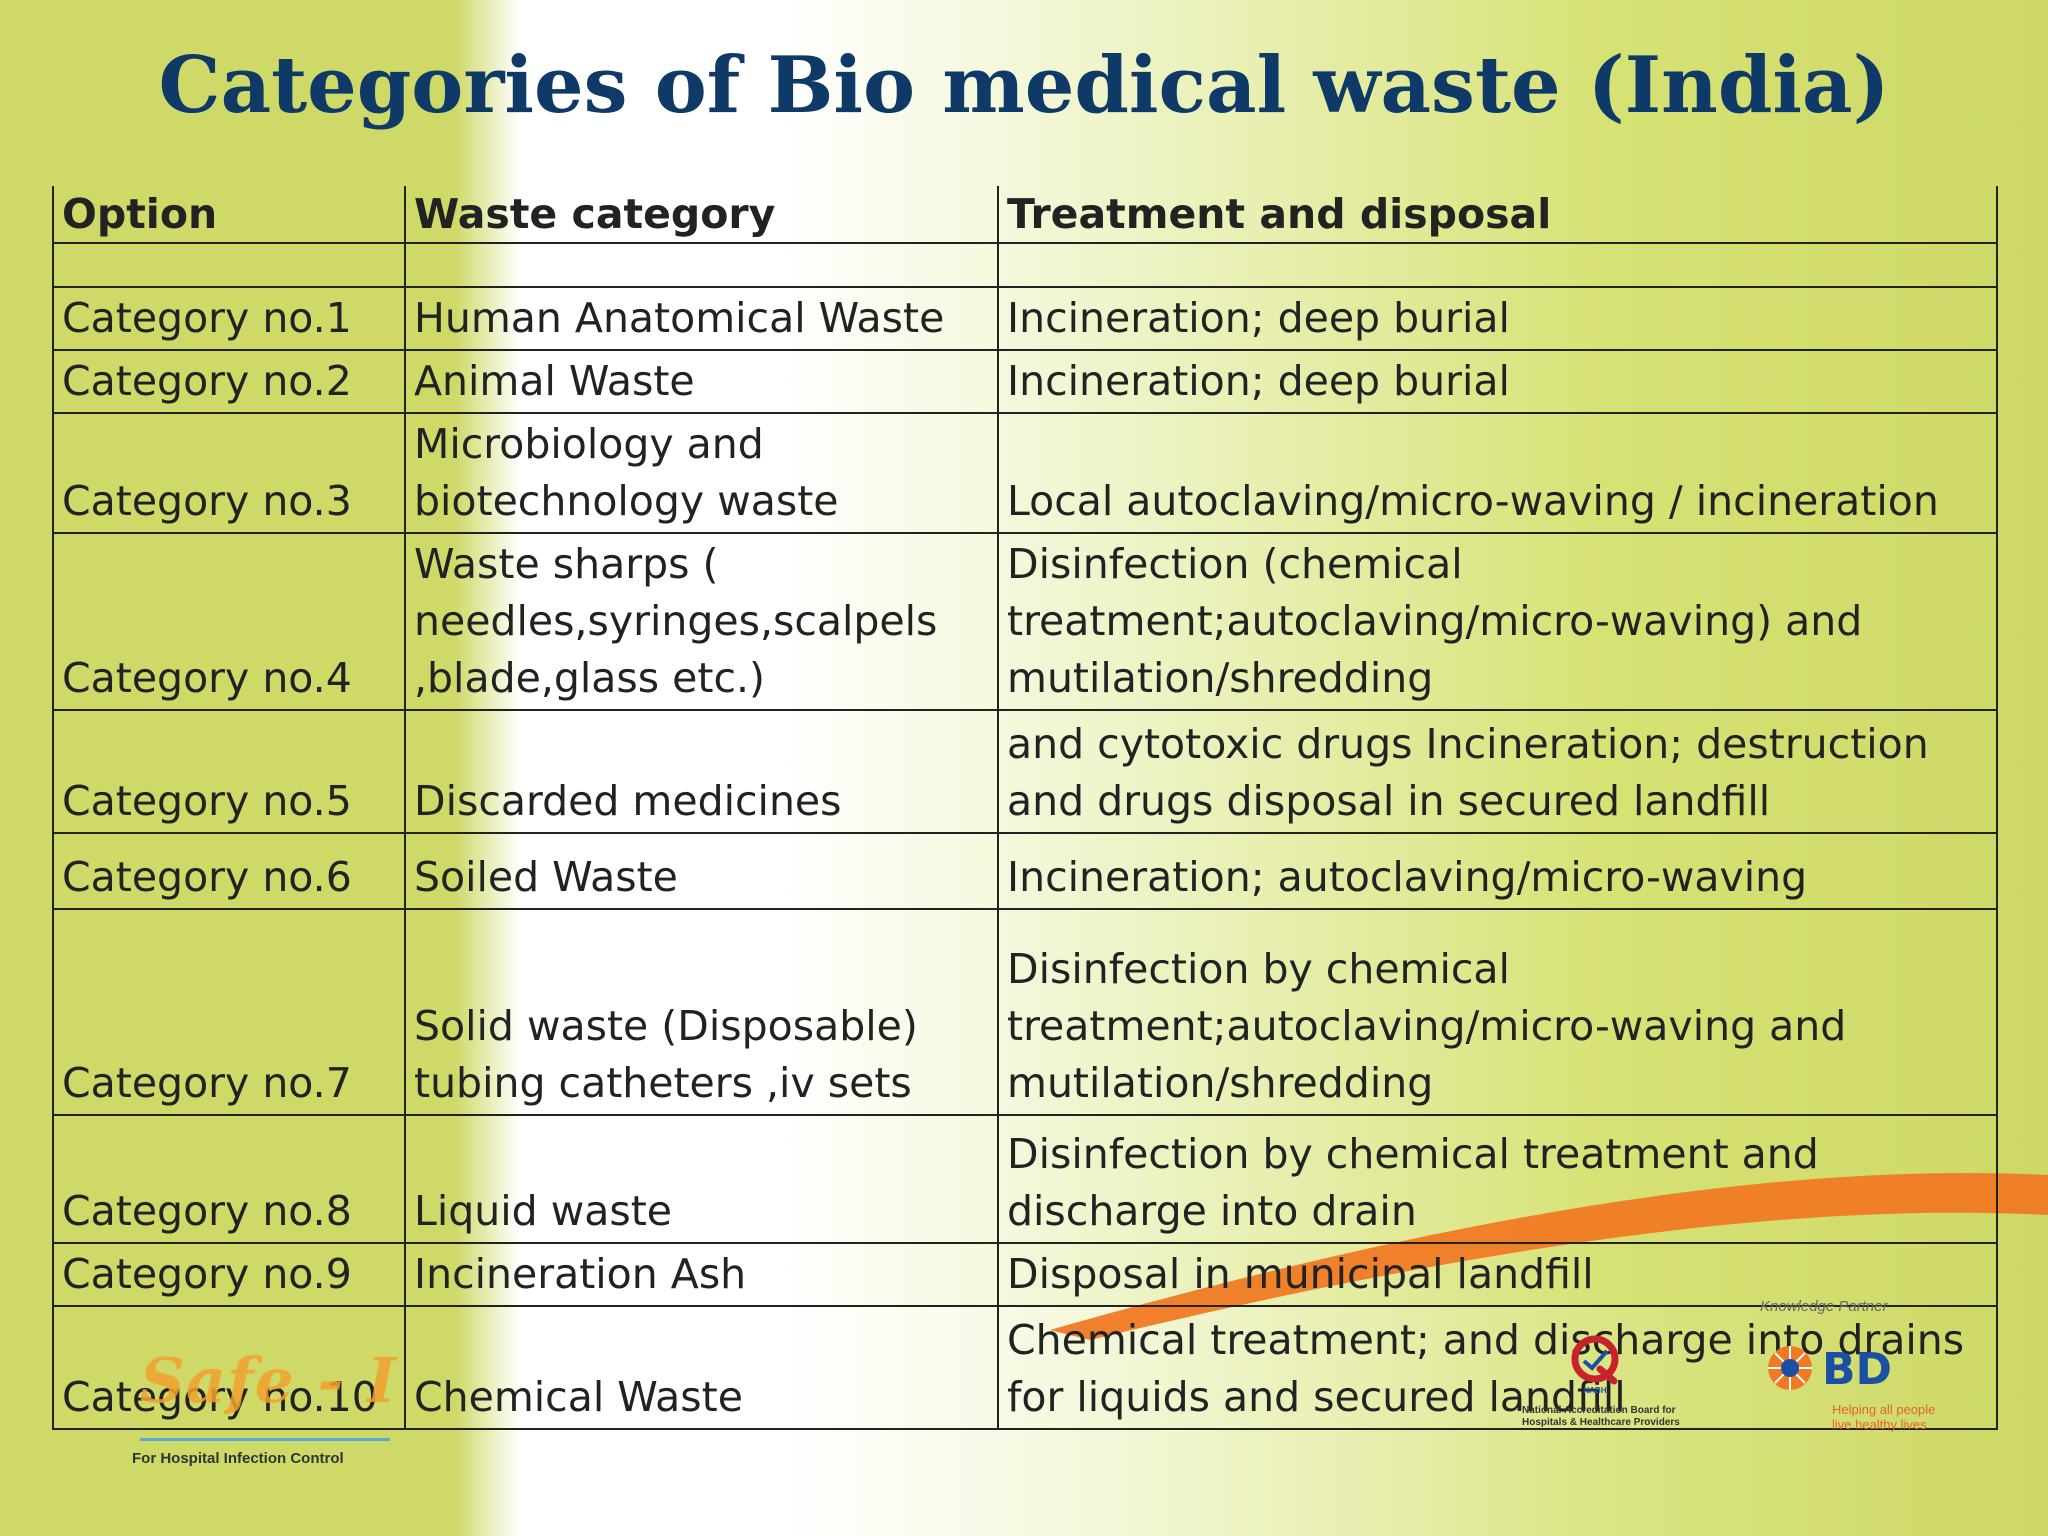  I want to click on cell-option: Category no.5, so click(229, 771).